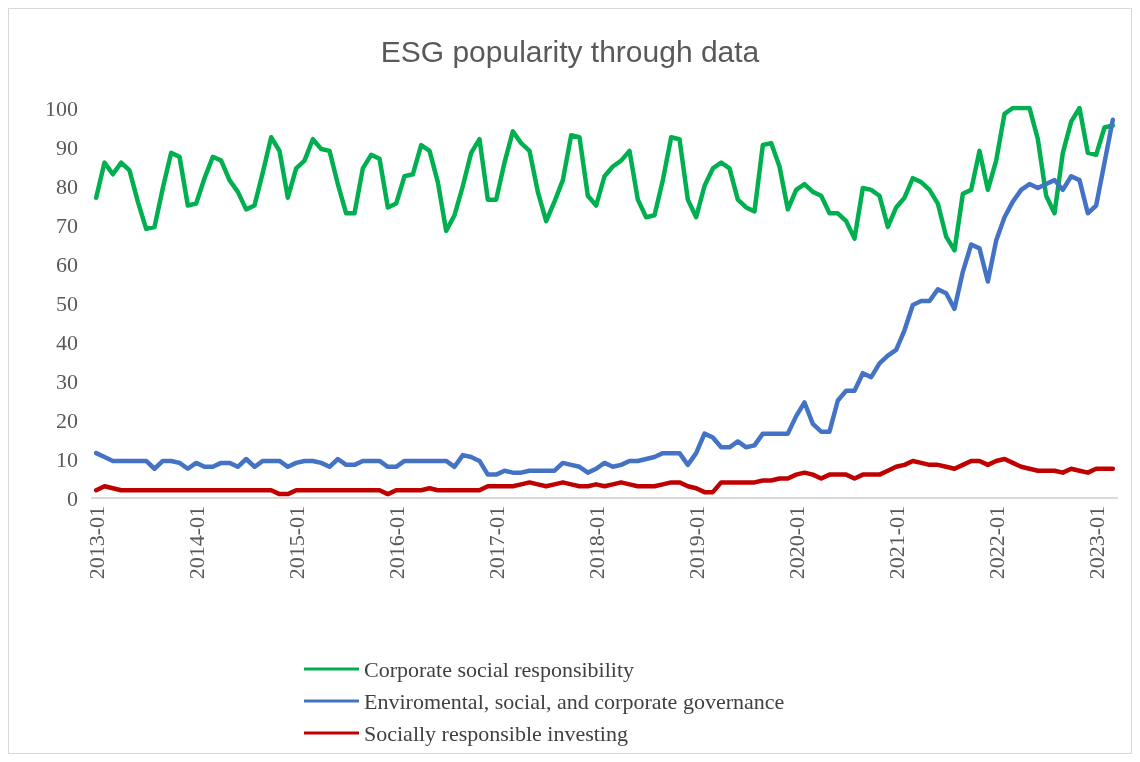  What do you see at coordinates (296, 543) in the screenshot?
I see `x-tick-label: 2015-01` at bounding box center [296, 543].